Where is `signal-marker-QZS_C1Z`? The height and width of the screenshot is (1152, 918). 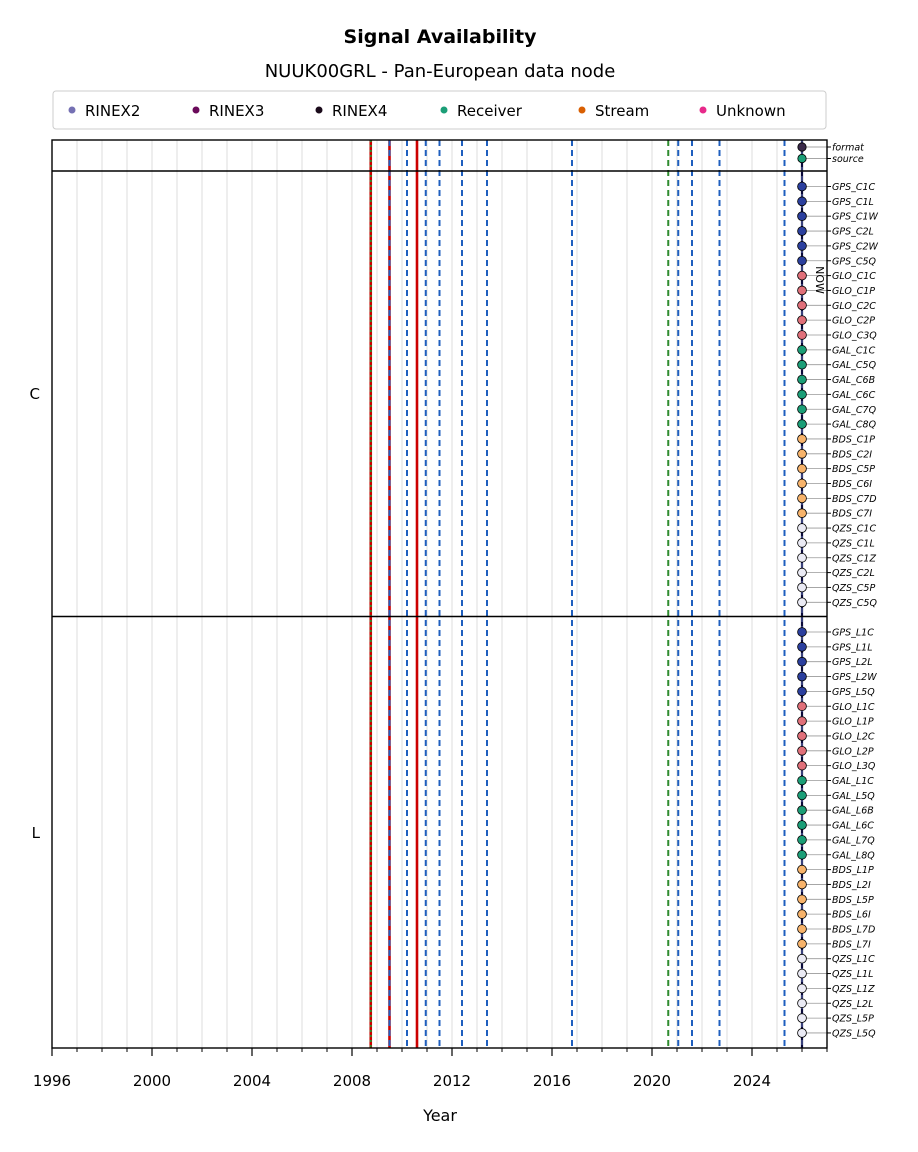 signal-marker-QZS_C1Z is located at coordinates (802, 557).